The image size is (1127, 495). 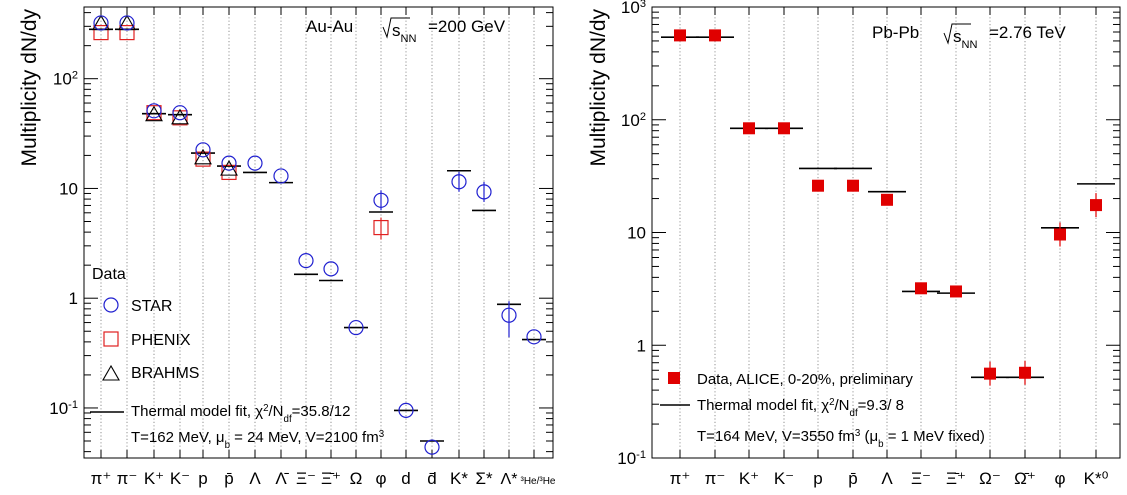 What do you see at coordinates (1096, 478) in the screenshot?
I see `x-category-label: K*⁰` at bounding box center [1096, 478].